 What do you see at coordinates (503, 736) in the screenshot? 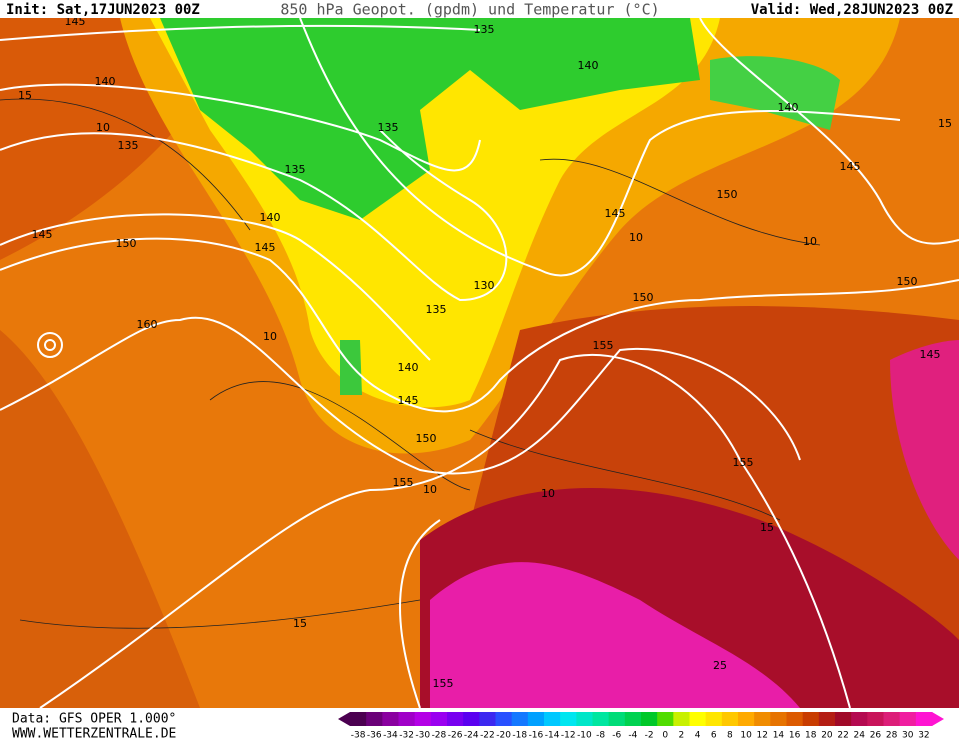
I see `colorbar-label: -20` at bounding box center [503, 736].